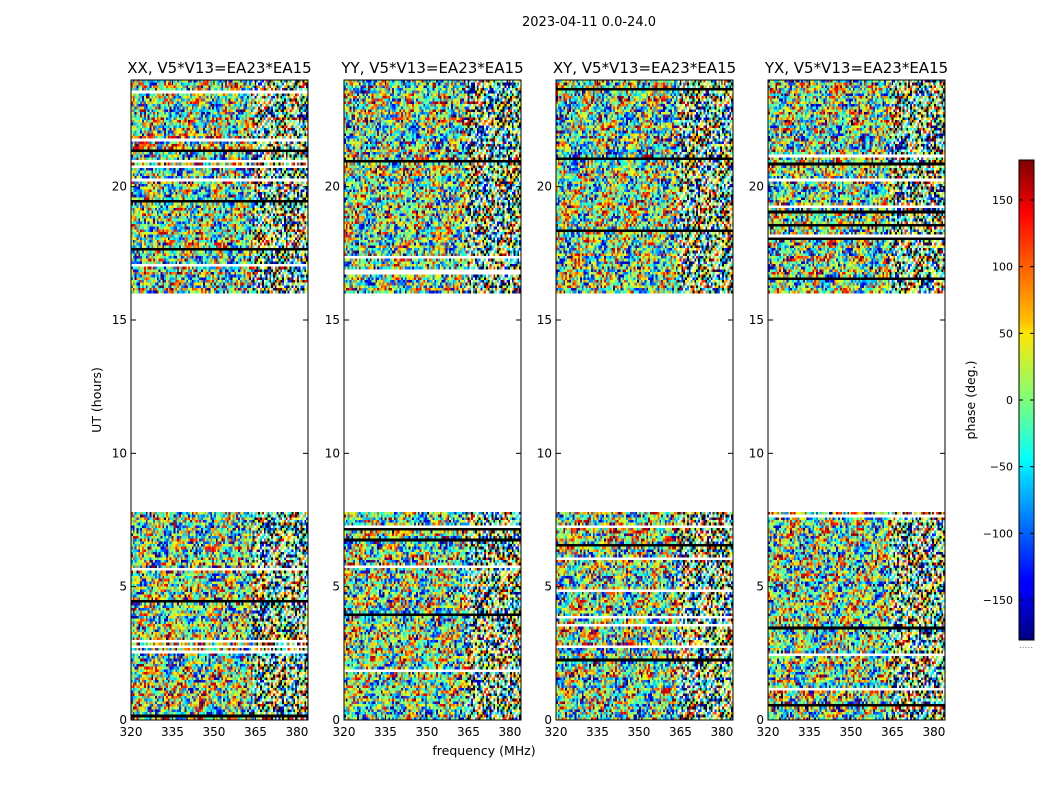  I want to click on colorbar-tick-label: 100, so click(1002, 267).